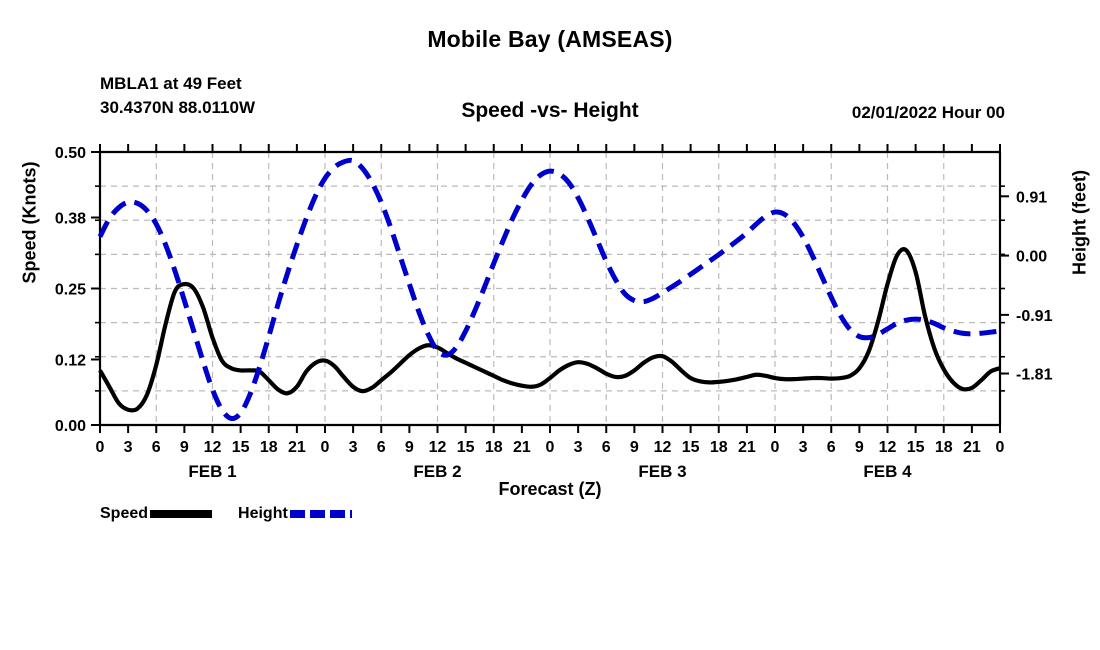 The height and width of the screenshot is (650, 1100). What do you see at coordinates (171, 83) in the screenshot?
I see `station-name-depth: MBLA1 at 49 Feet` at bounding box center [171, 83].